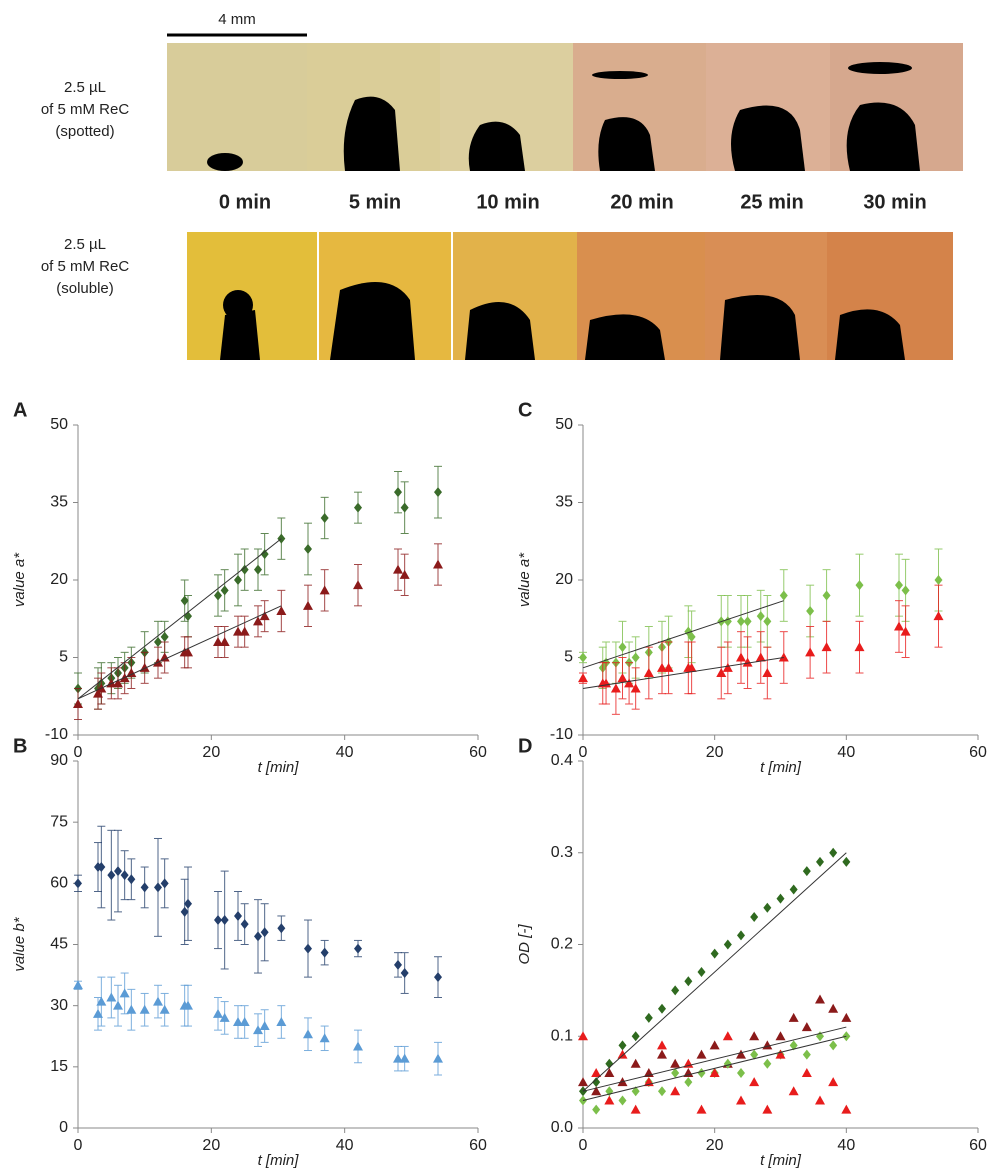 Image resolution: width=989 pixels, height=1176 pixels. Describe the element at coordinates (573, 202) in the screenshot. I see `time-labels: 0 min 5 min 10 min 20 min 25 min 30 min` at that location.